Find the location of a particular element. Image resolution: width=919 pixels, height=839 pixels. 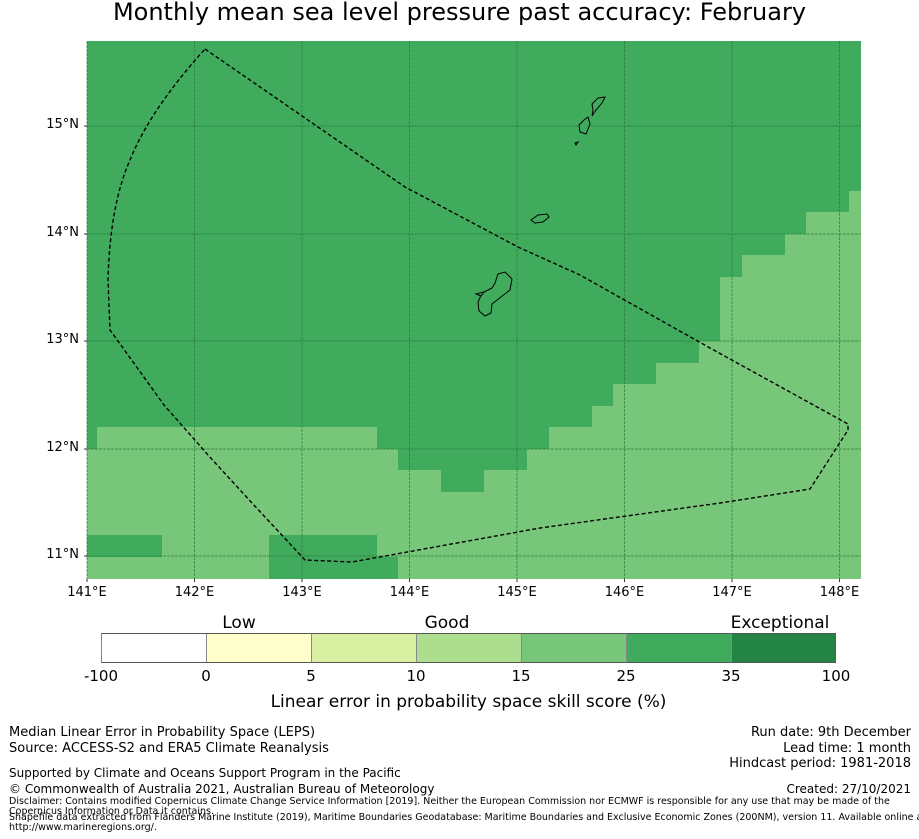

x-tick-label: 143°E is located at coordinates (302, 592).